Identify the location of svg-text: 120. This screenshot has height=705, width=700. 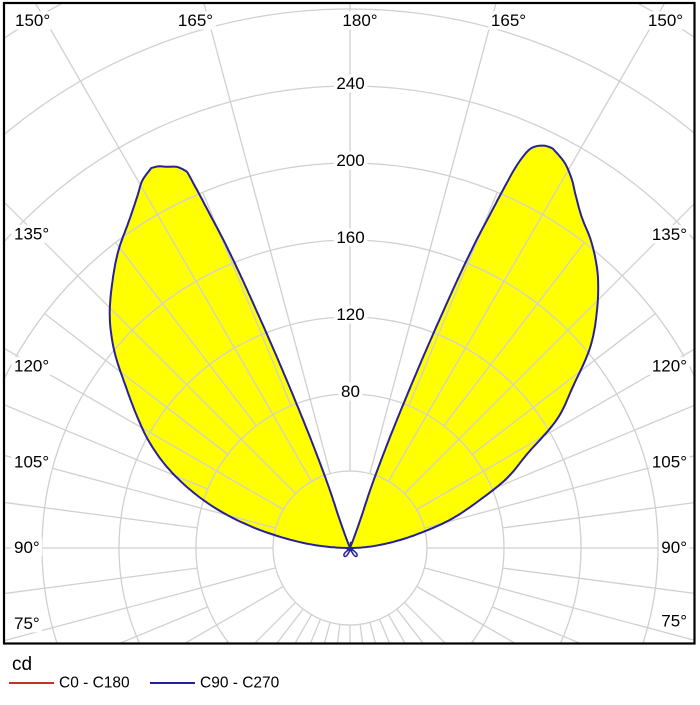
(350, 314).